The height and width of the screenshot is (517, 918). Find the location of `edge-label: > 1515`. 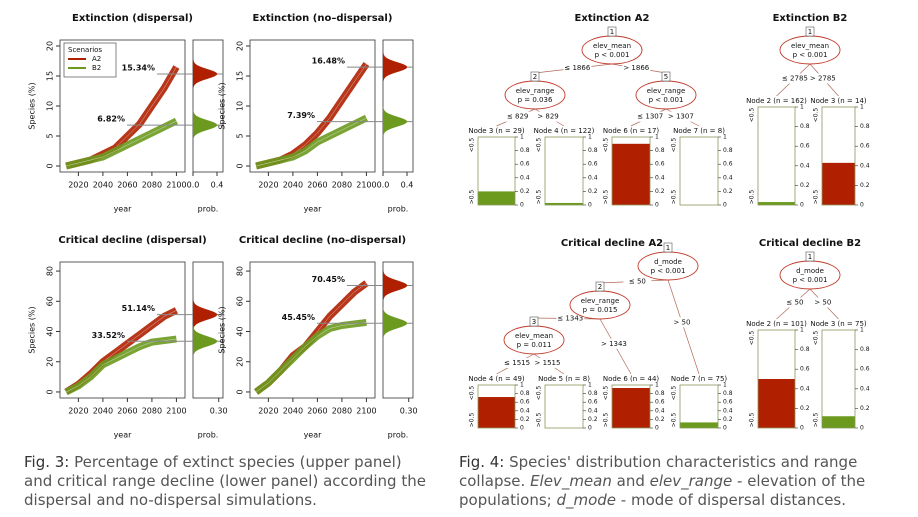

edge-label: > 1515 is located at coordinates (548, 363).